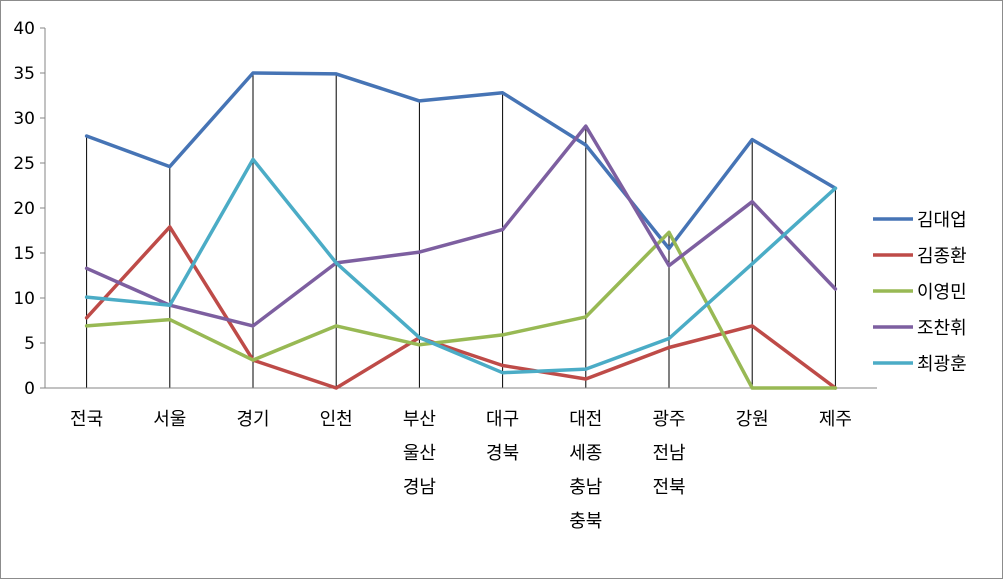 The height and width of the screenshot is (582, 1003). I want to click on legend-label: 이영민, so click(942, 292).